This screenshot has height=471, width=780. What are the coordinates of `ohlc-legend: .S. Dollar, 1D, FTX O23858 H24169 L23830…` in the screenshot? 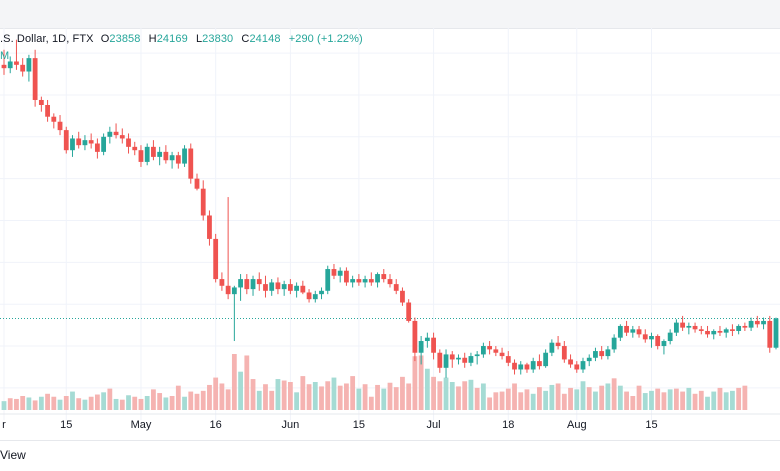 It's located at (184, 39).